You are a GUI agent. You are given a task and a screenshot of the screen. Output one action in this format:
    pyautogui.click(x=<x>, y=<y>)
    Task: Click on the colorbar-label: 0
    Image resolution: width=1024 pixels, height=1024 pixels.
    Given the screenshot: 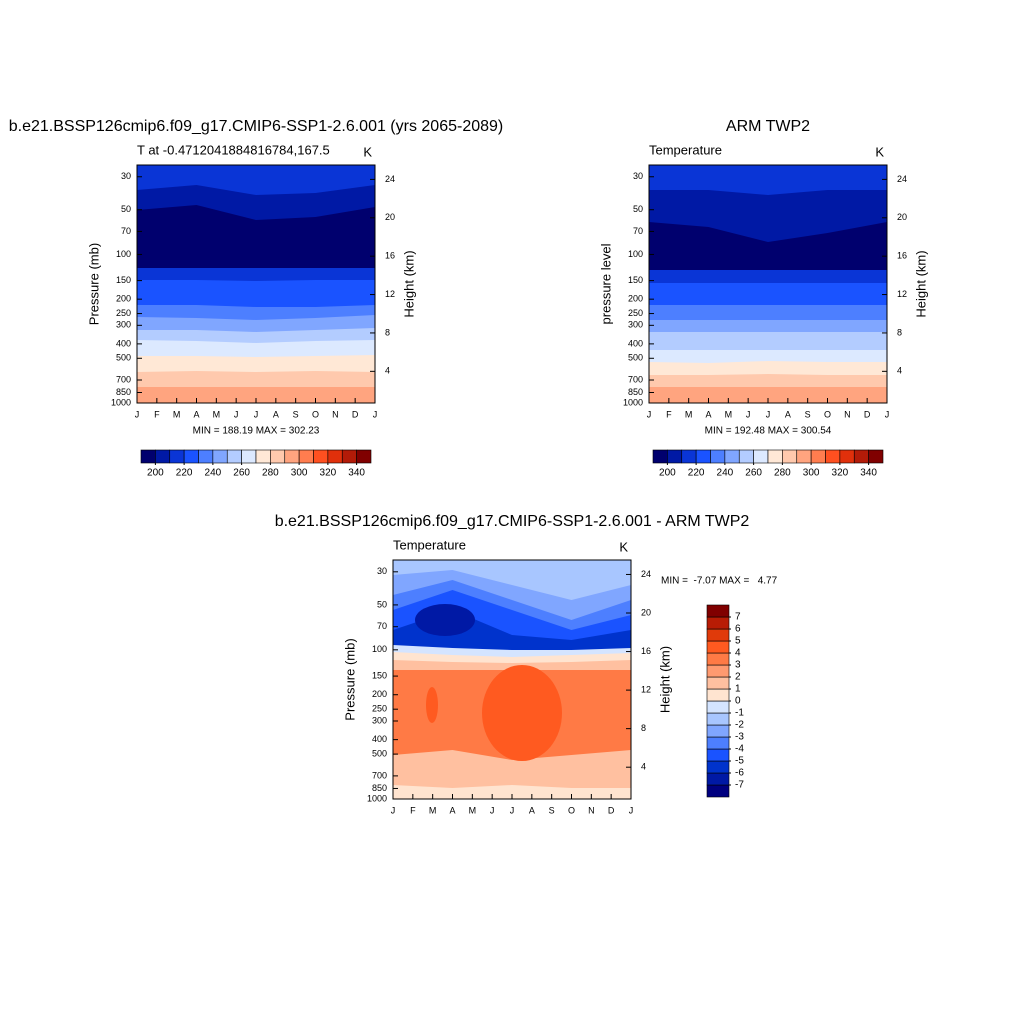 What is the action you would take?
    pyautogui.click(x=738, y=701)
    